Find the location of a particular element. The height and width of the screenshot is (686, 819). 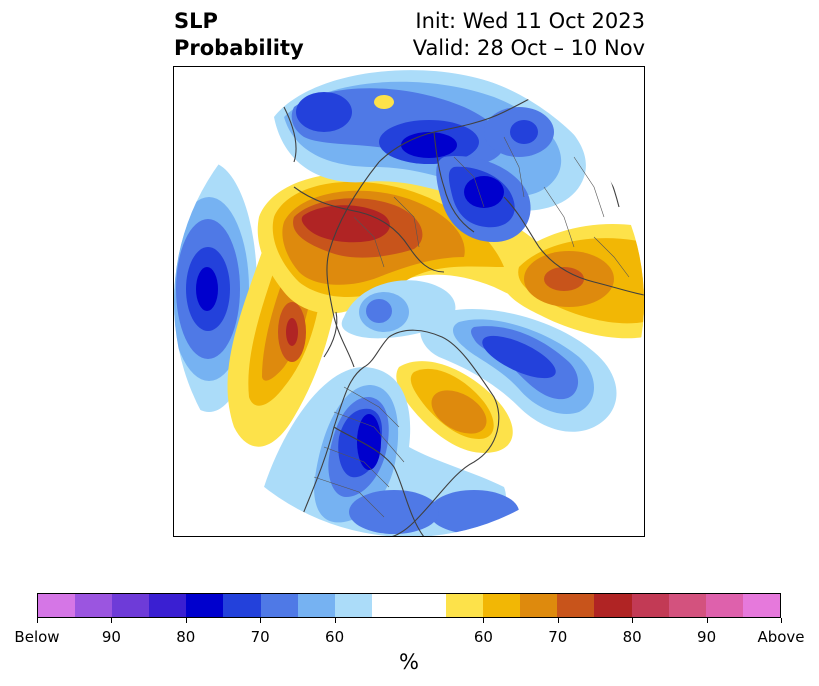

colorbar-tick-label: Below is located at coordinates (37, 637).